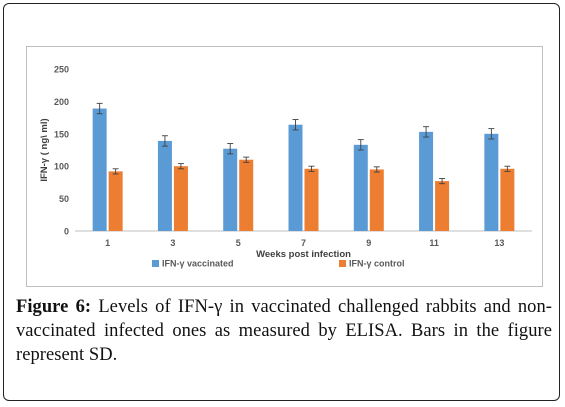 The image size is (565, 407). I want to click on x-axis-title: Weeks post infection, so click(303, 254).